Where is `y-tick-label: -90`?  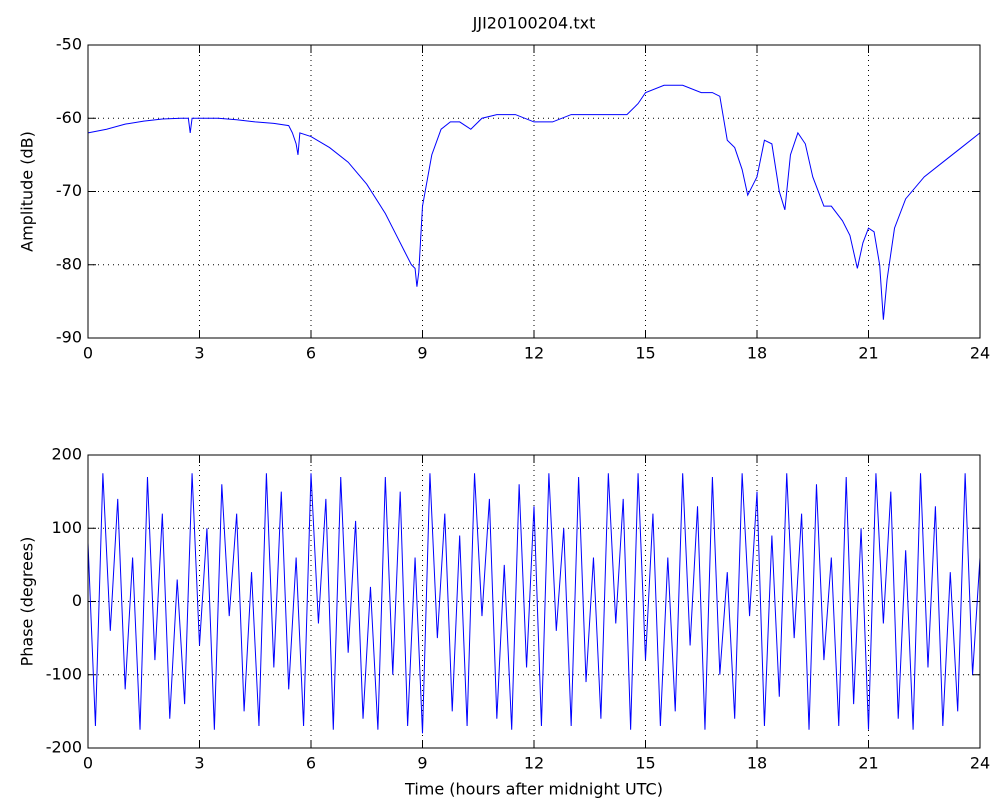 y-tick-label: -90 is located at coordinates (69, 337).